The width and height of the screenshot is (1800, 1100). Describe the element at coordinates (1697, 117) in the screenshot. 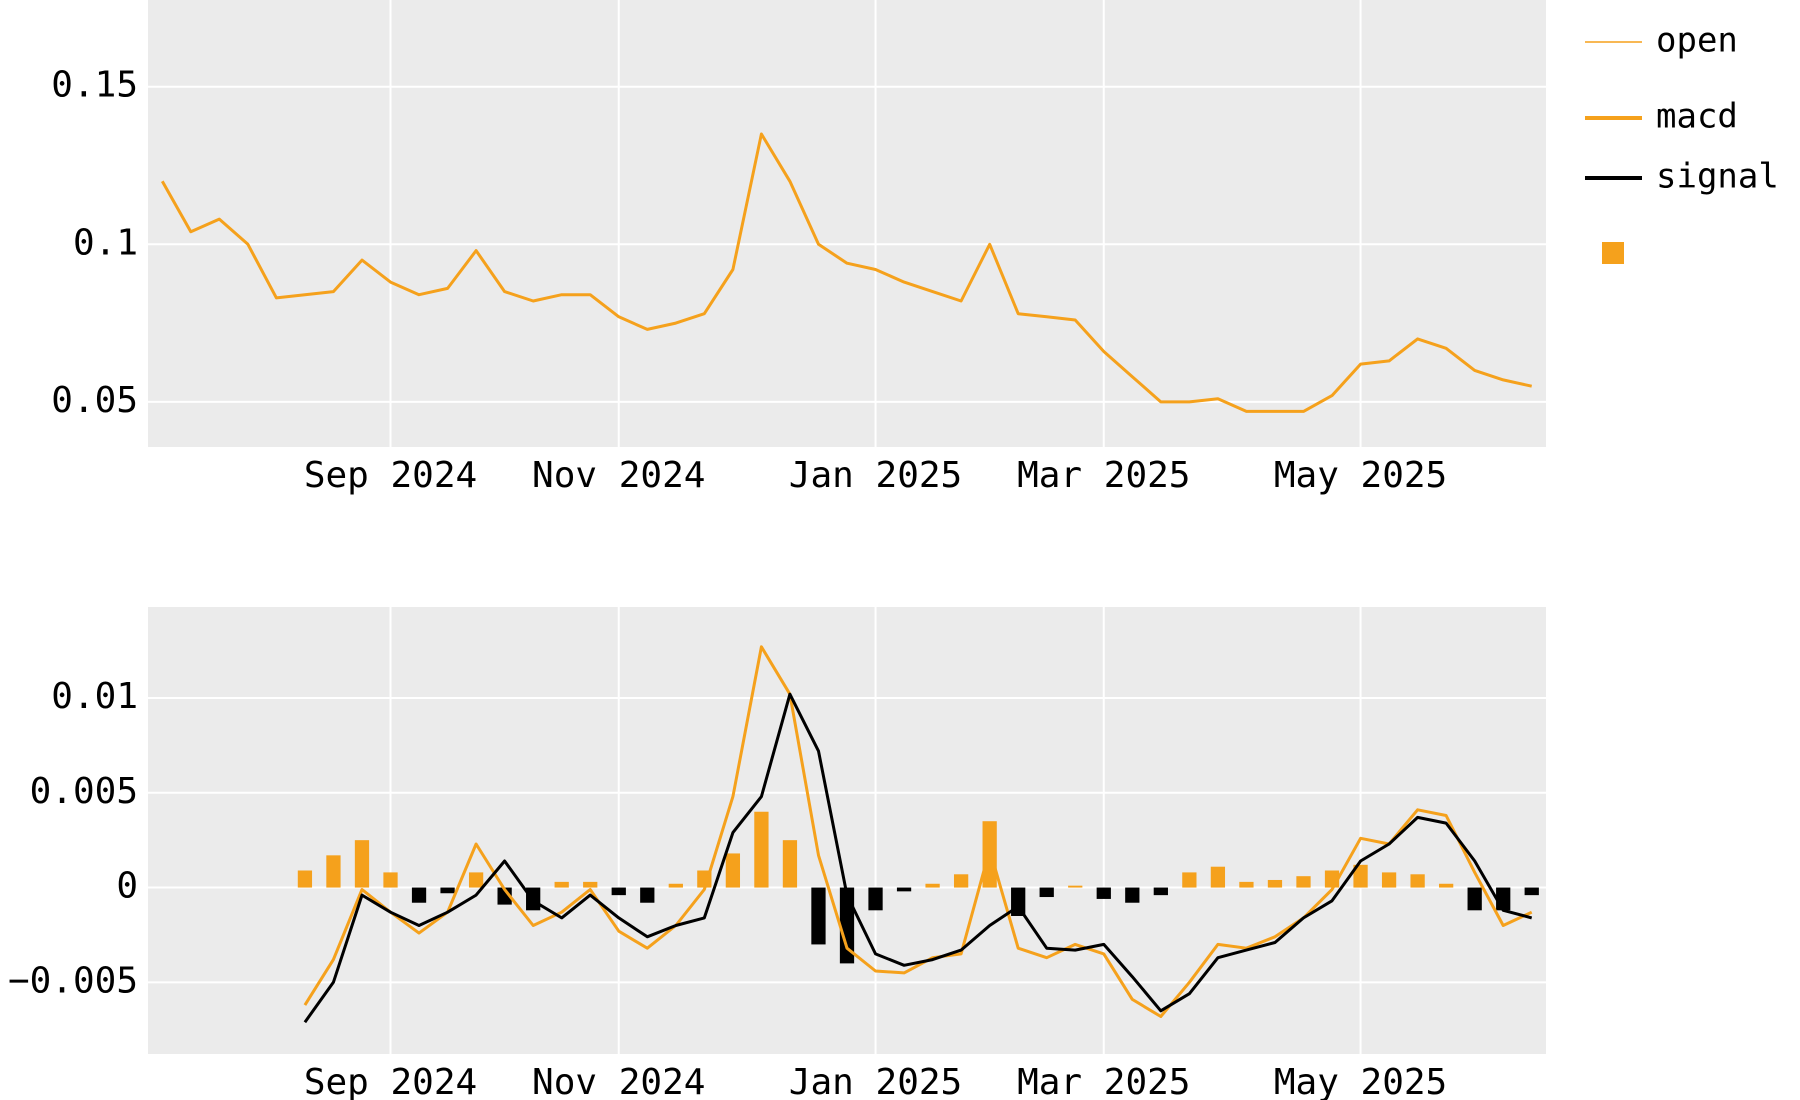

I see `legend-label: macd` at that location.